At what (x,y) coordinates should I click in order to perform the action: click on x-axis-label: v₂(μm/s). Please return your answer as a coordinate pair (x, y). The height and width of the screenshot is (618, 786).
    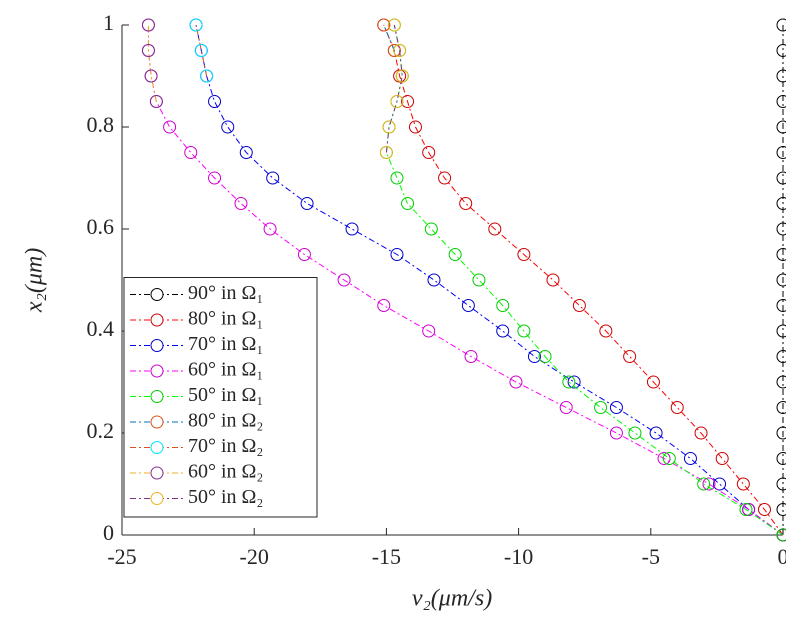
    Looking at the image, I should click on (452, 599).